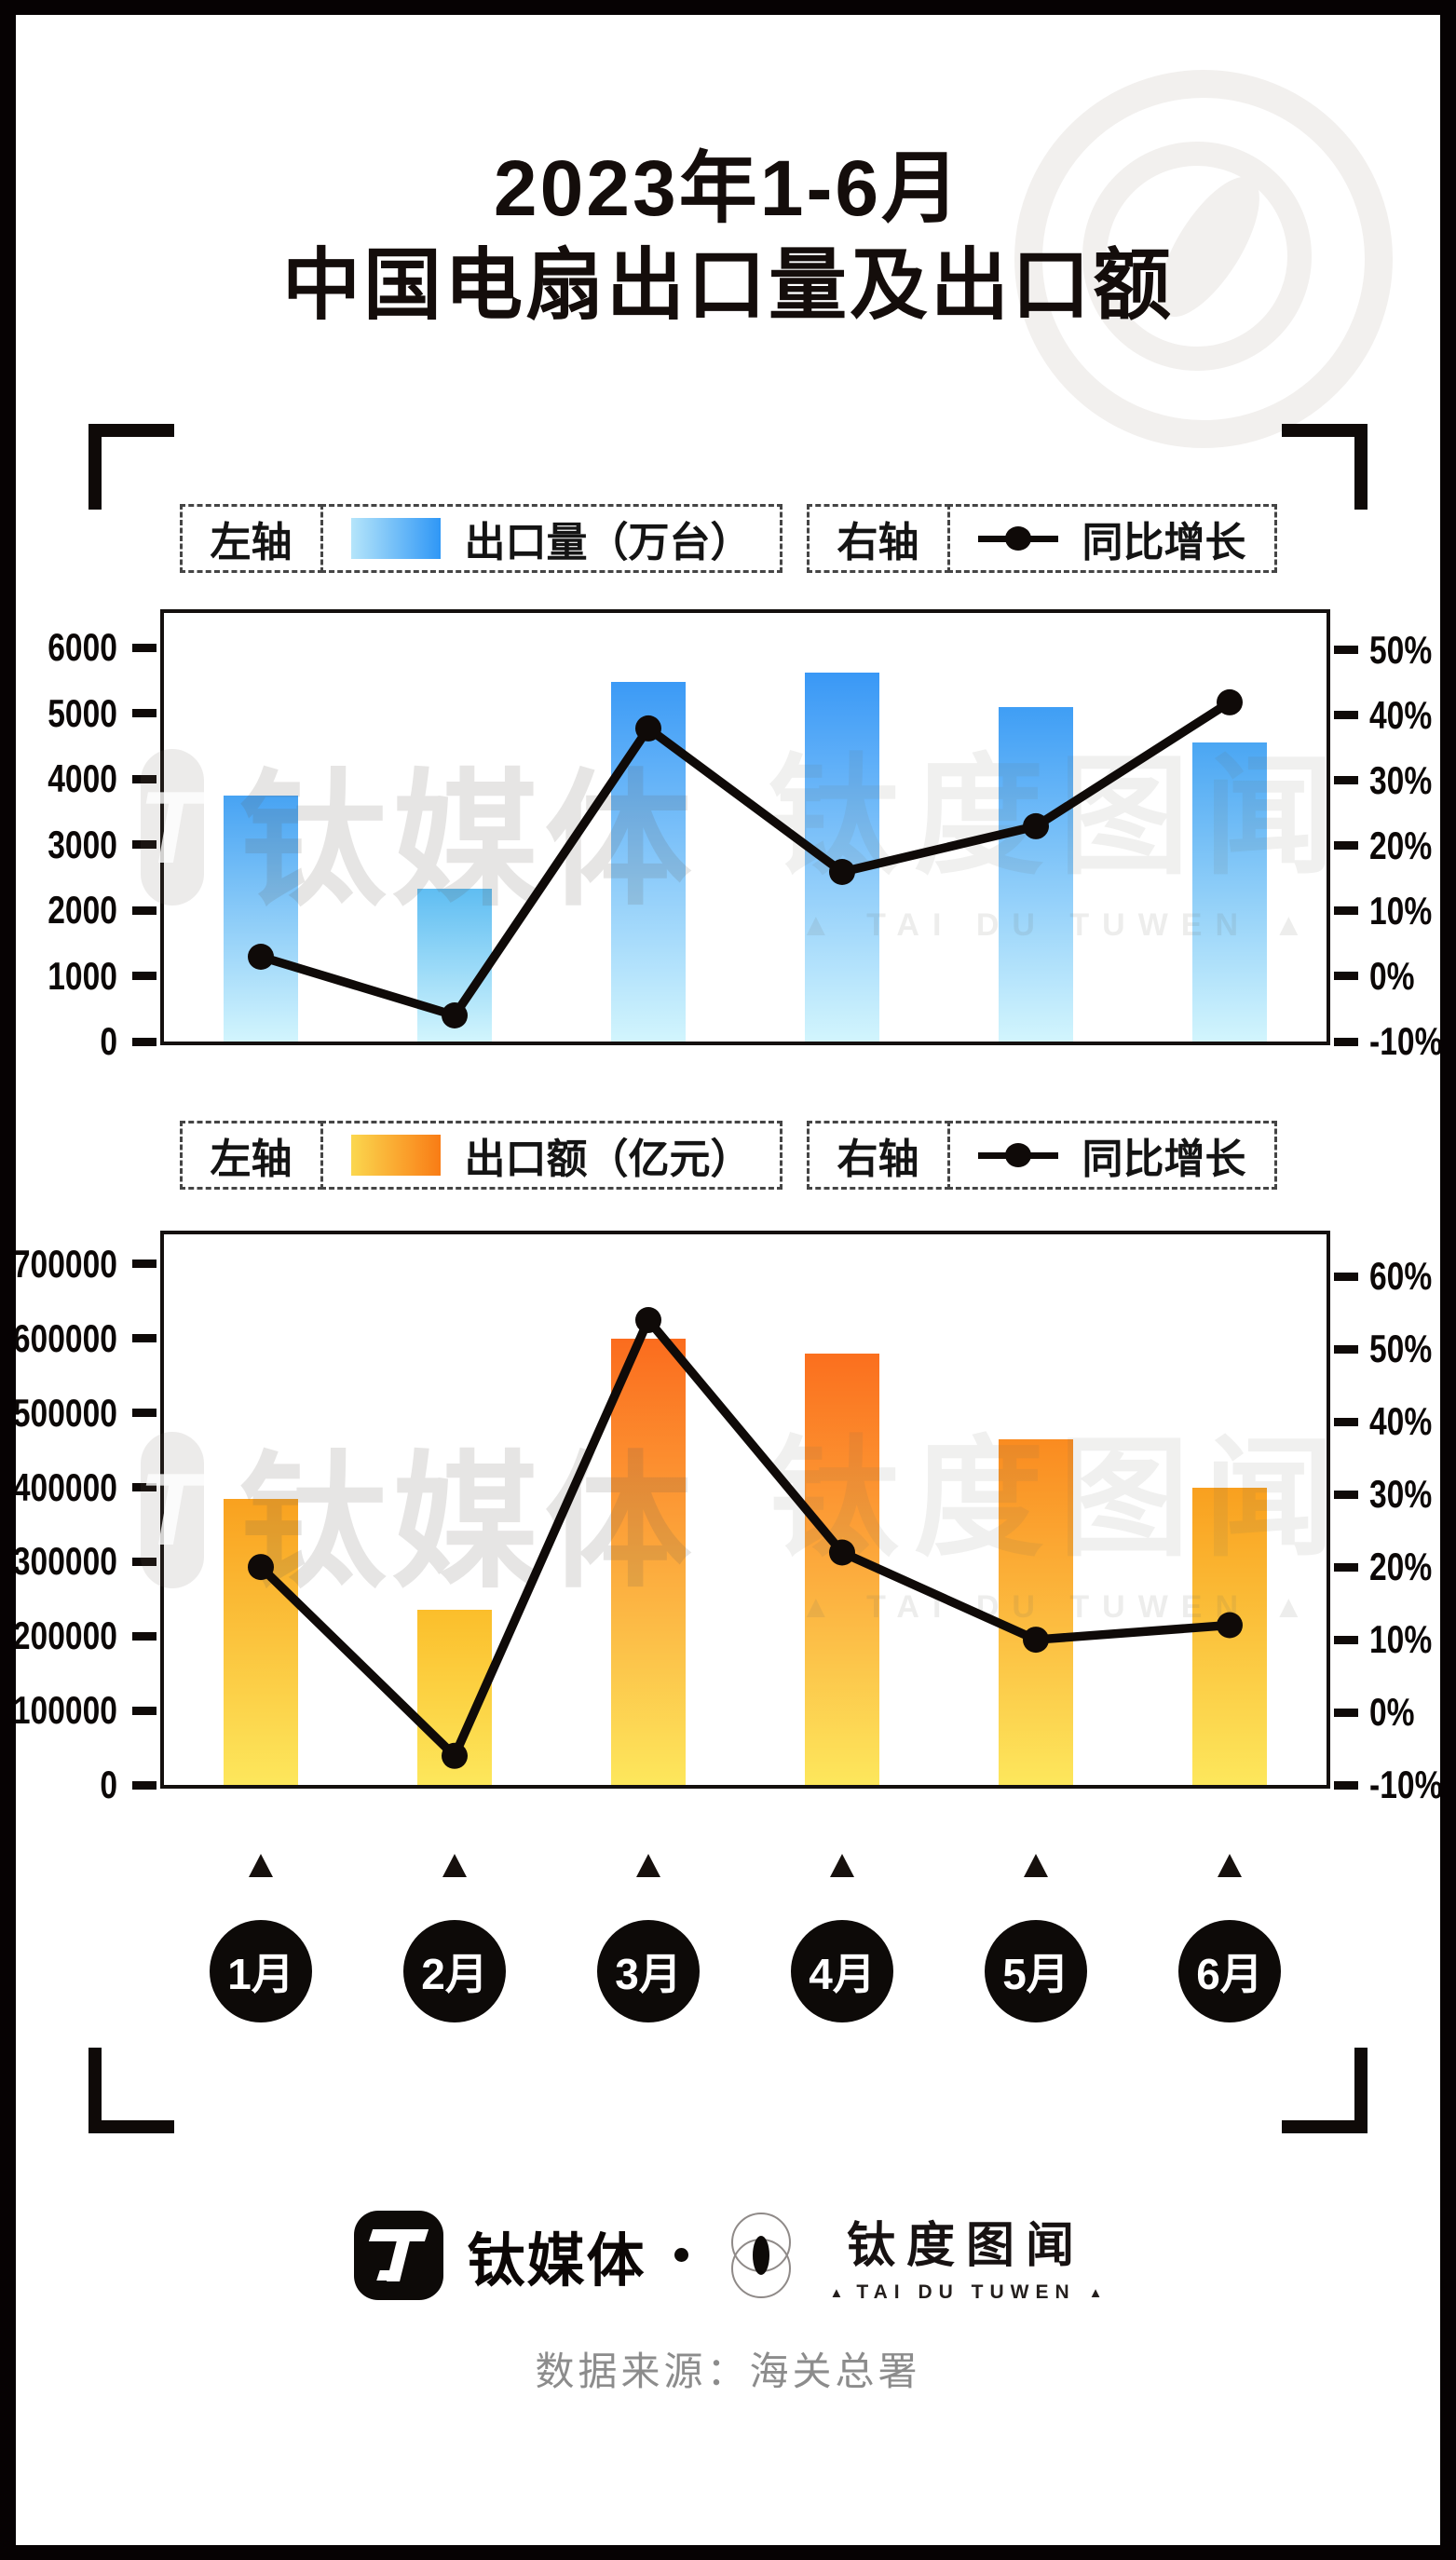  I want to click on right-axis-tick-label: -10%, so click(1406, 1784).